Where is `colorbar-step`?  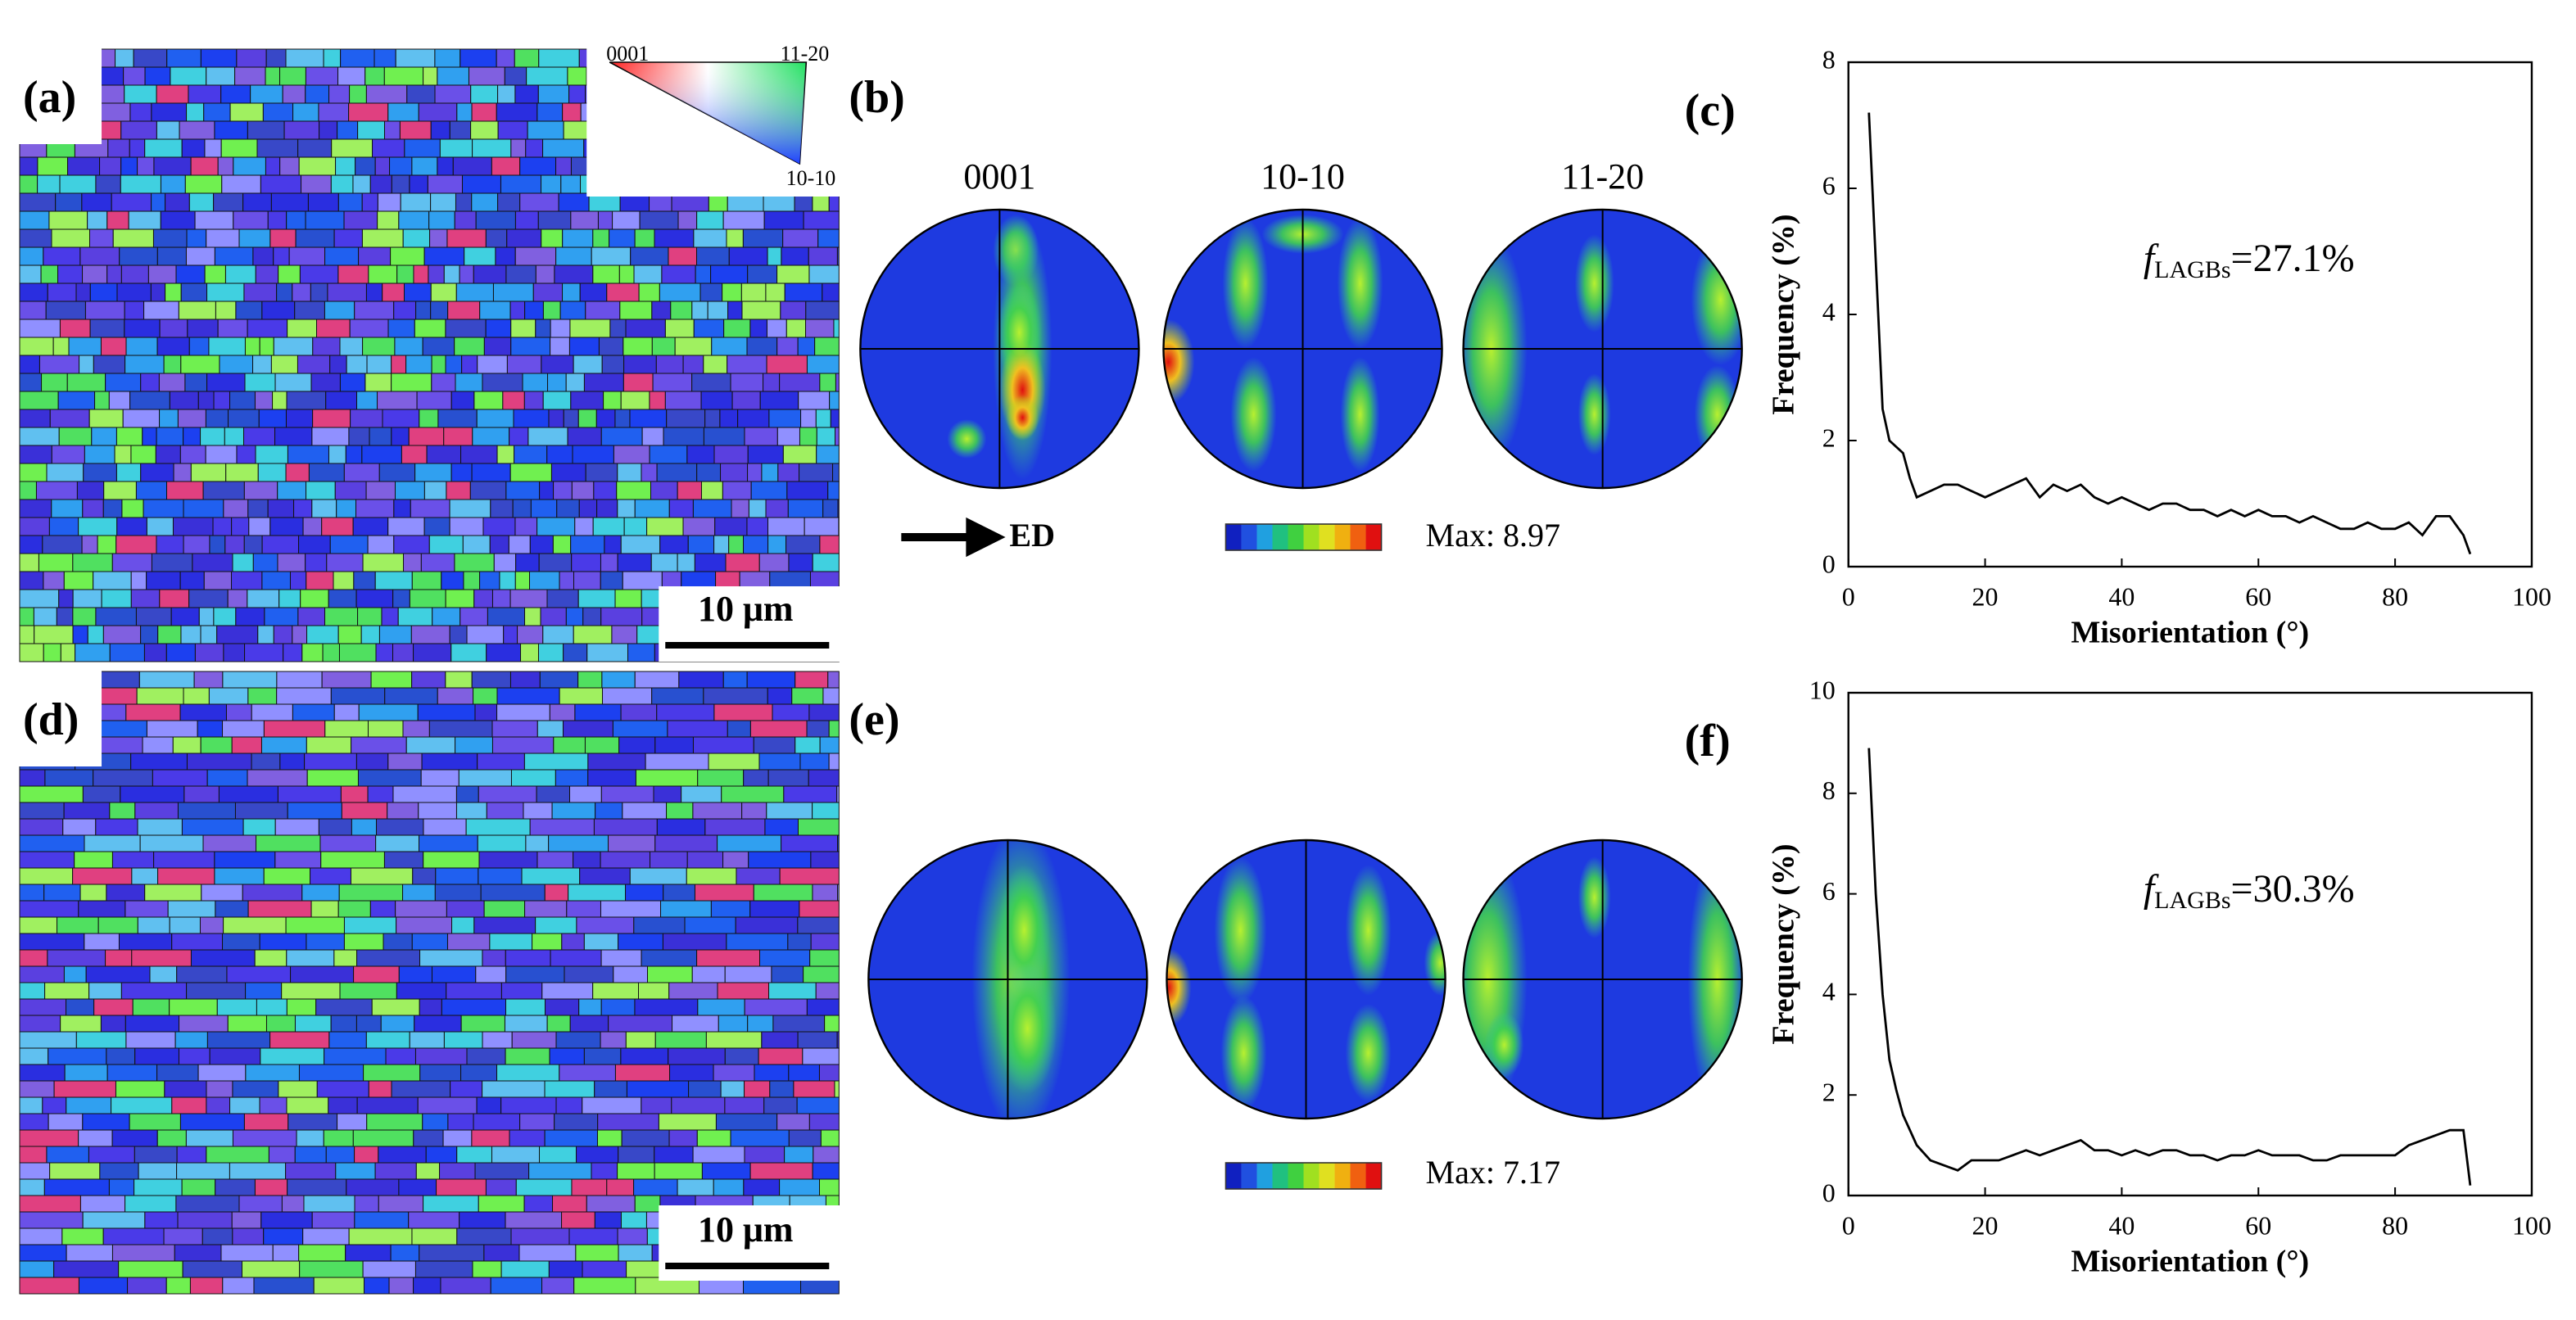 colorbar-step is located at coordinates (1233, 1176).